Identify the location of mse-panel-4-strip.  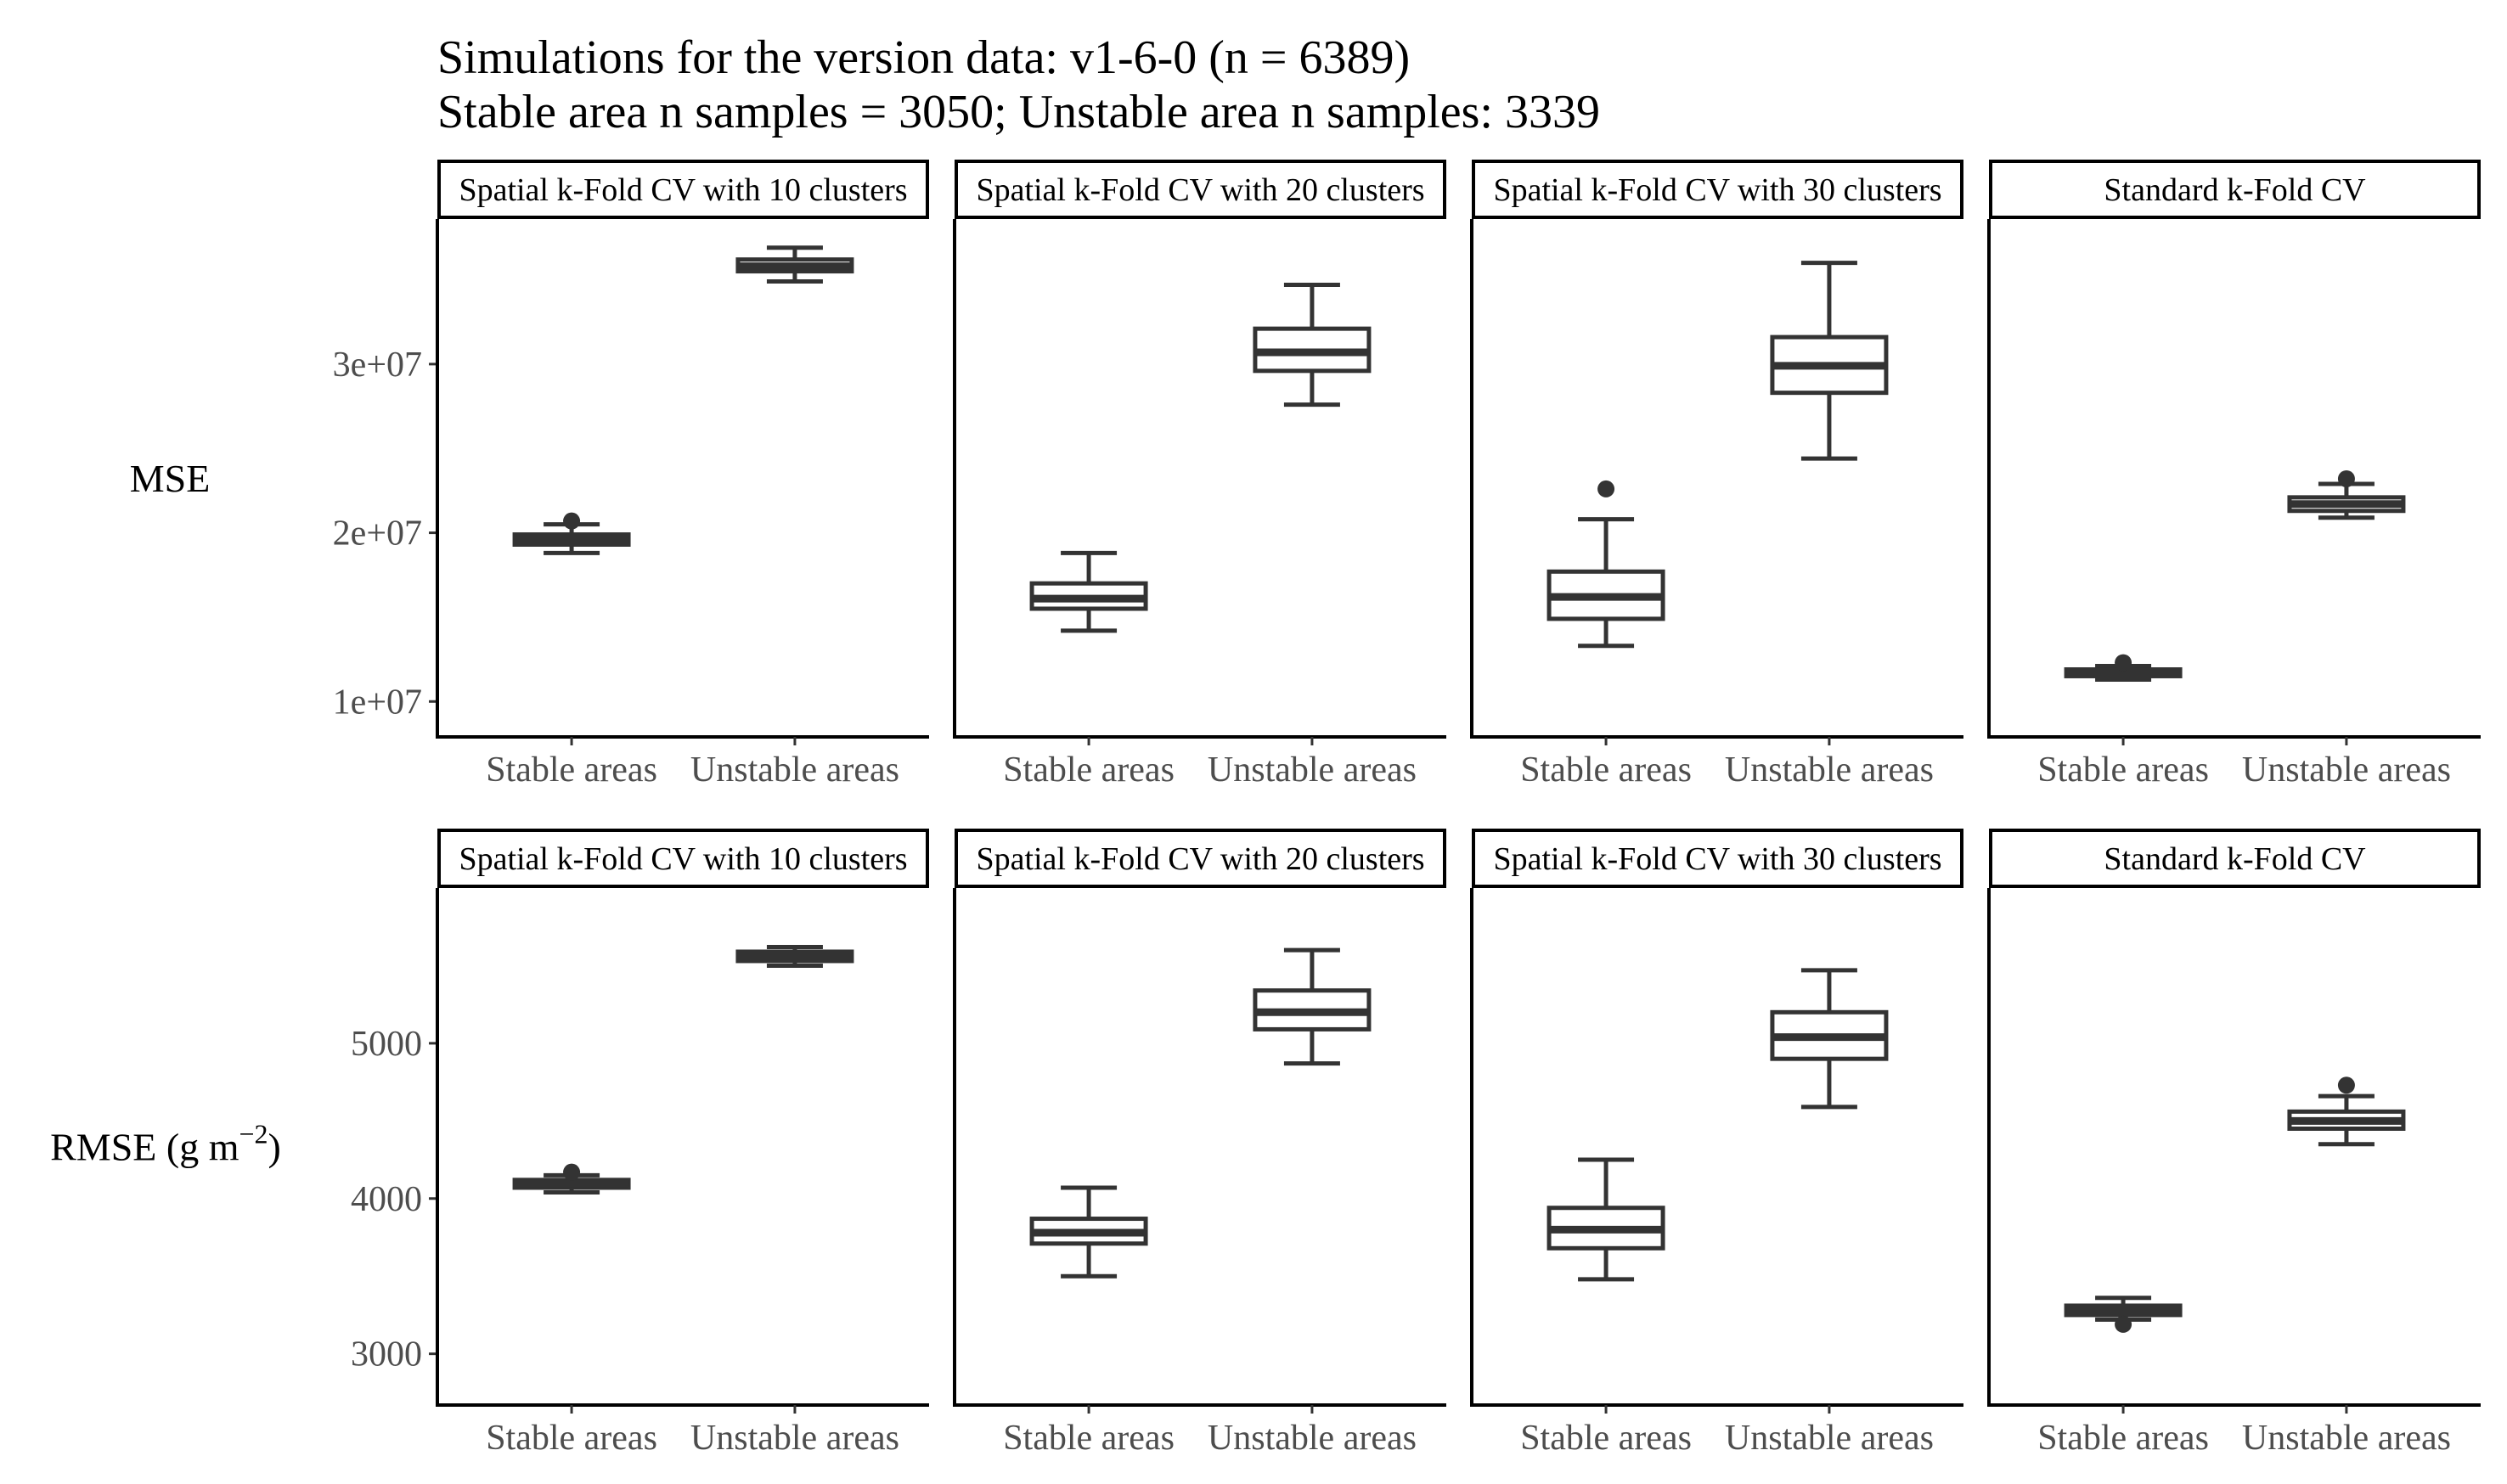
(2235, 189).